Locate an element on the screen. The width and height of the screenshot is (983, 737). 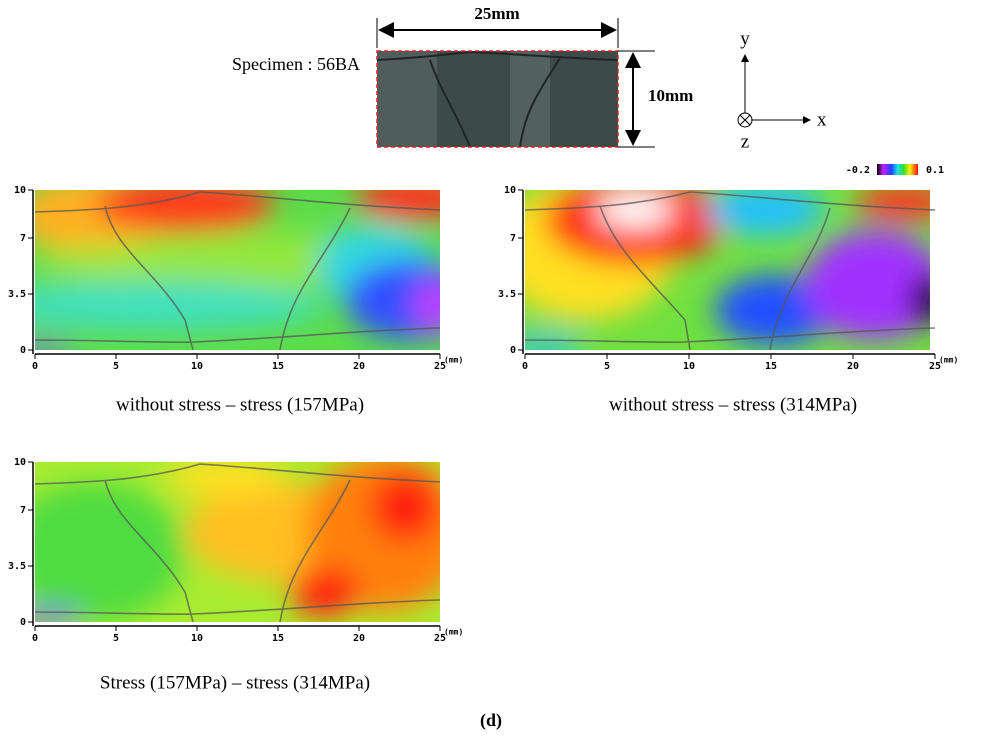
figure-label: (d) is located at coordinates (491, 720).